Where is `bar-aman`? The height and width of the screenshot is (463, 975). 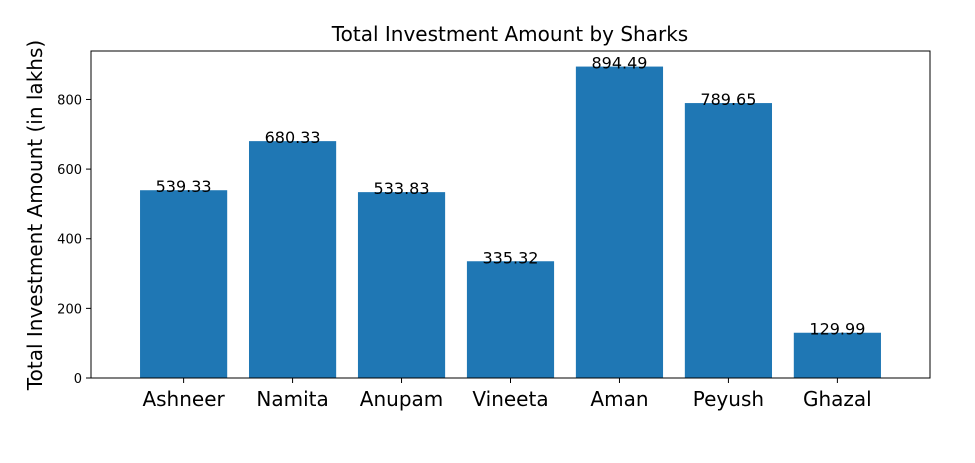 bar-aman is located at coordinates (619, 222).